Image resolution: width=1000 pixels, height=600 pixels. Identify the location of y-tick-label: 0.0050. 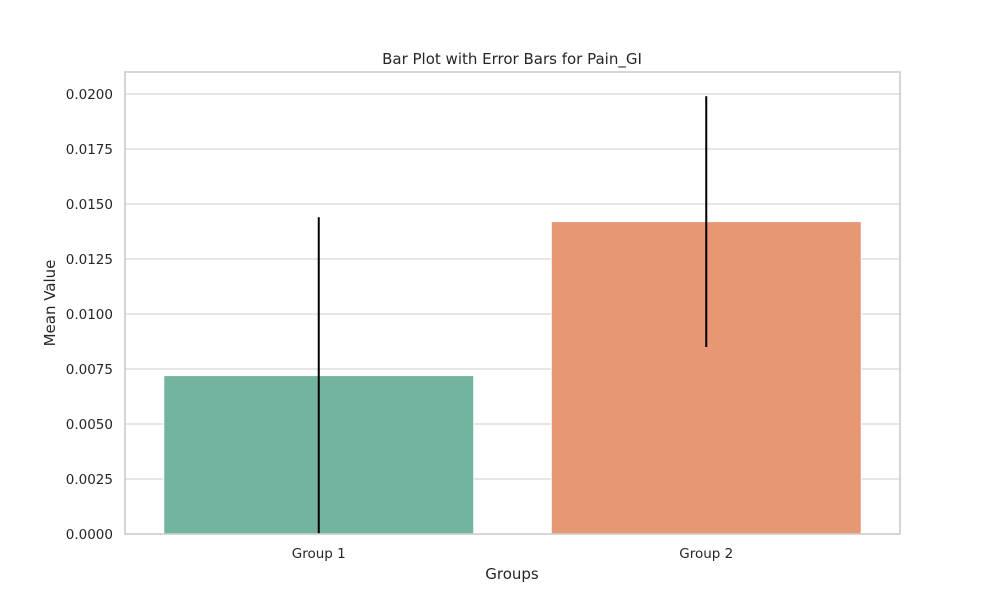
(89, 425).